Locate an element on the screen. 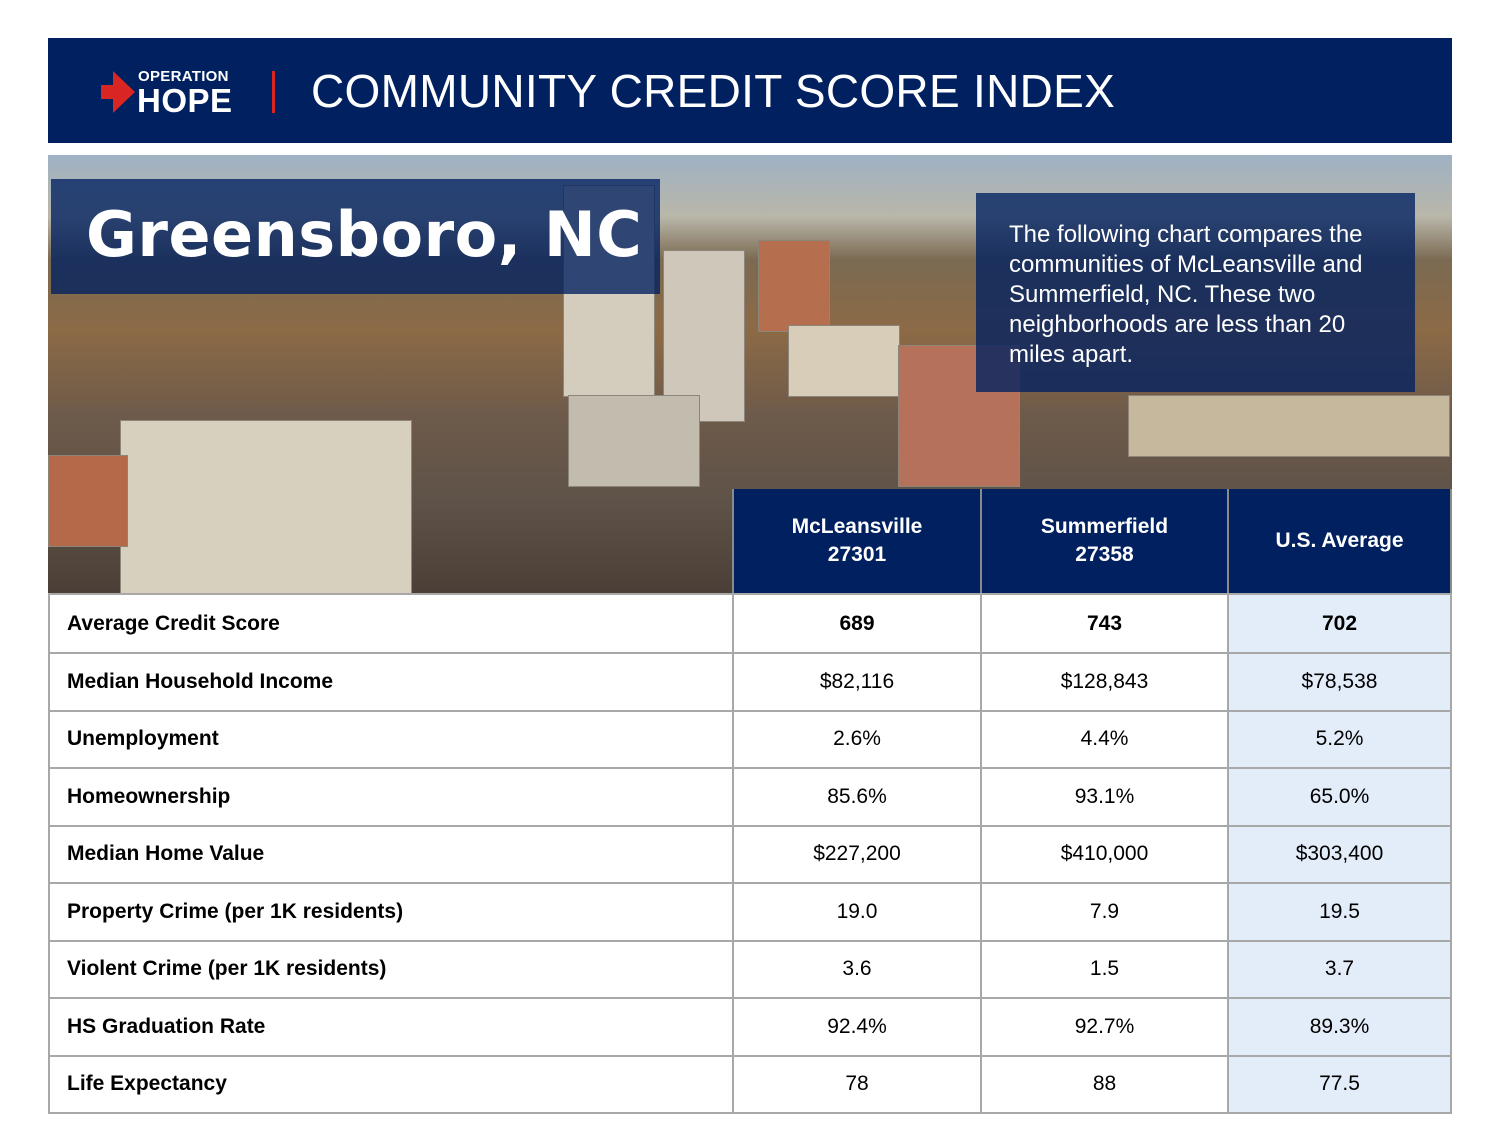 The width and height of the screenshot is (1500, 1125). column-name: Summerfield is located at coordinates (1104, 526).